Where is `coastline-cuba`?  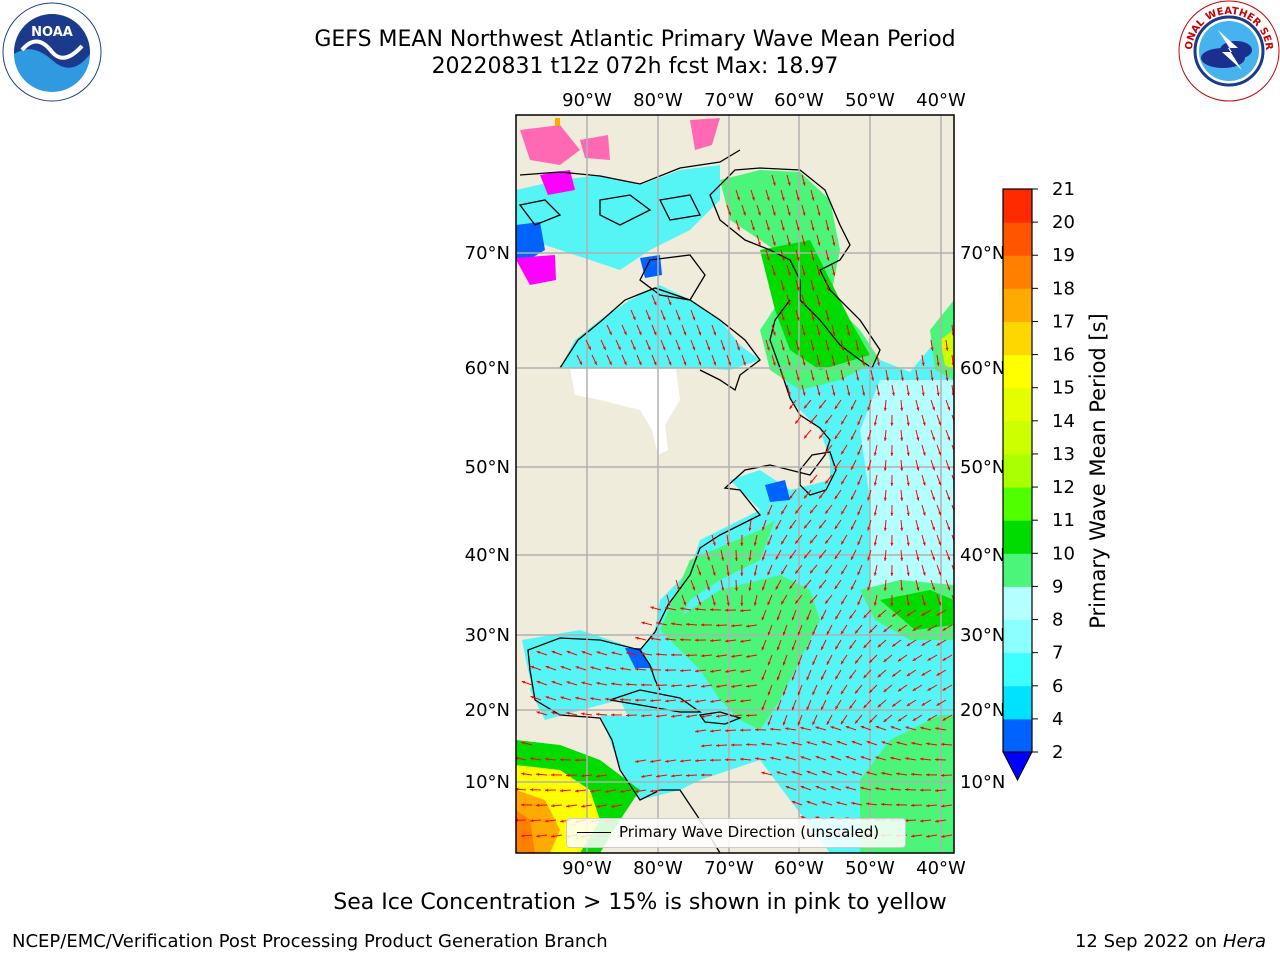
coastline-cuba is located at coordinates (656, 701).